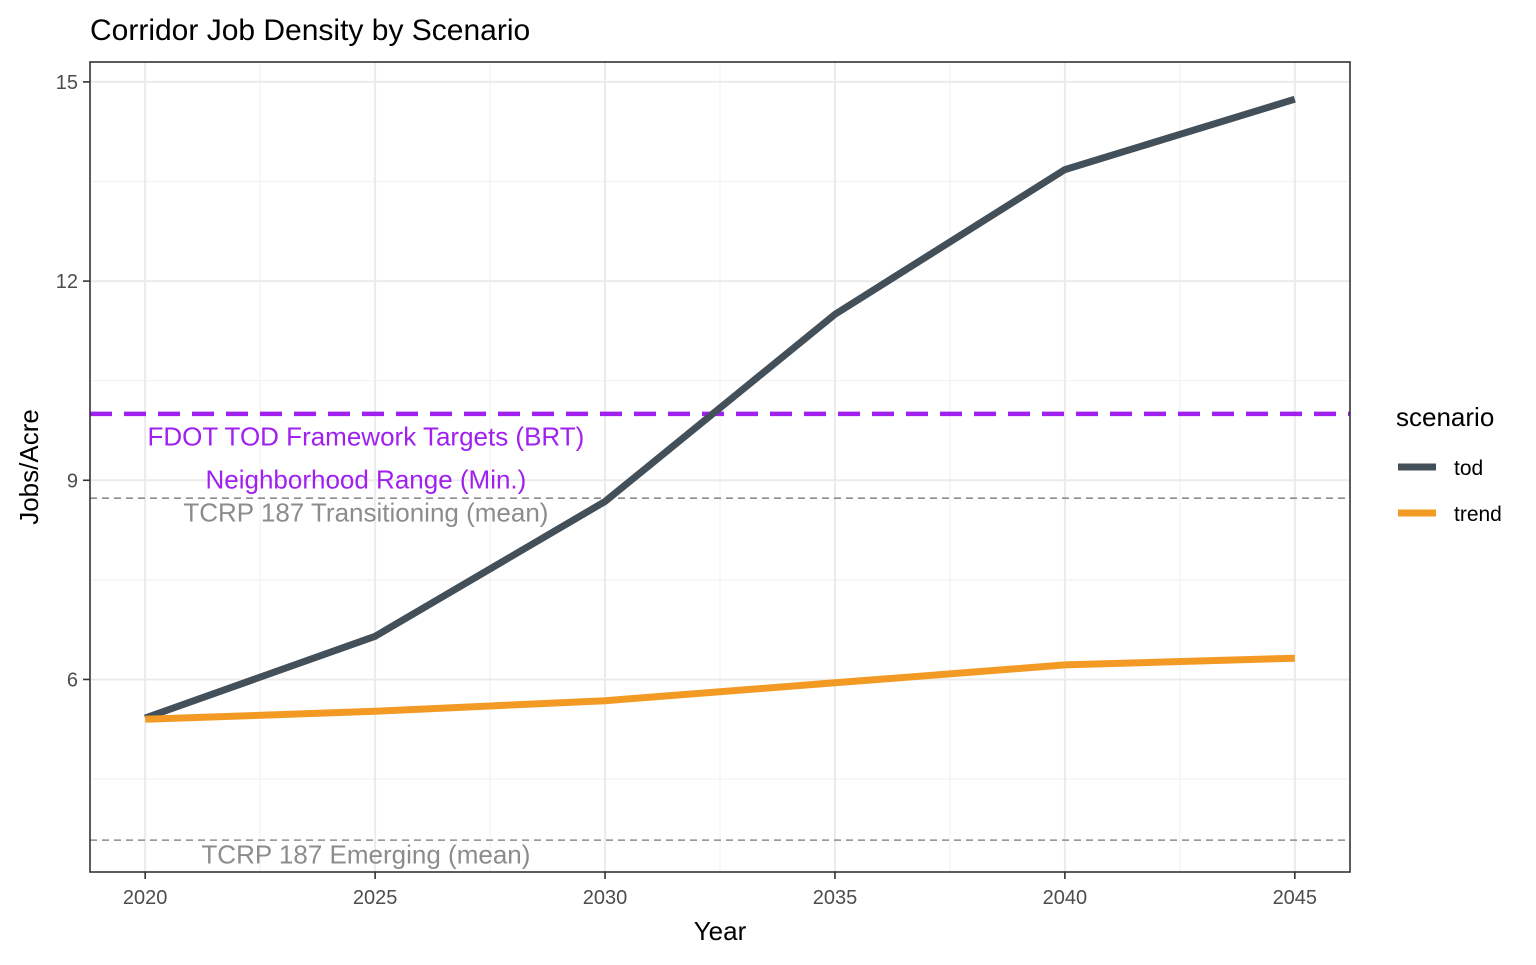  What do you see at coordinates (365, 513) in the screenshot?
I see `reference-label-1-0: TCRP 187 Transitioning (mean)` at bounding box center [365, 513].